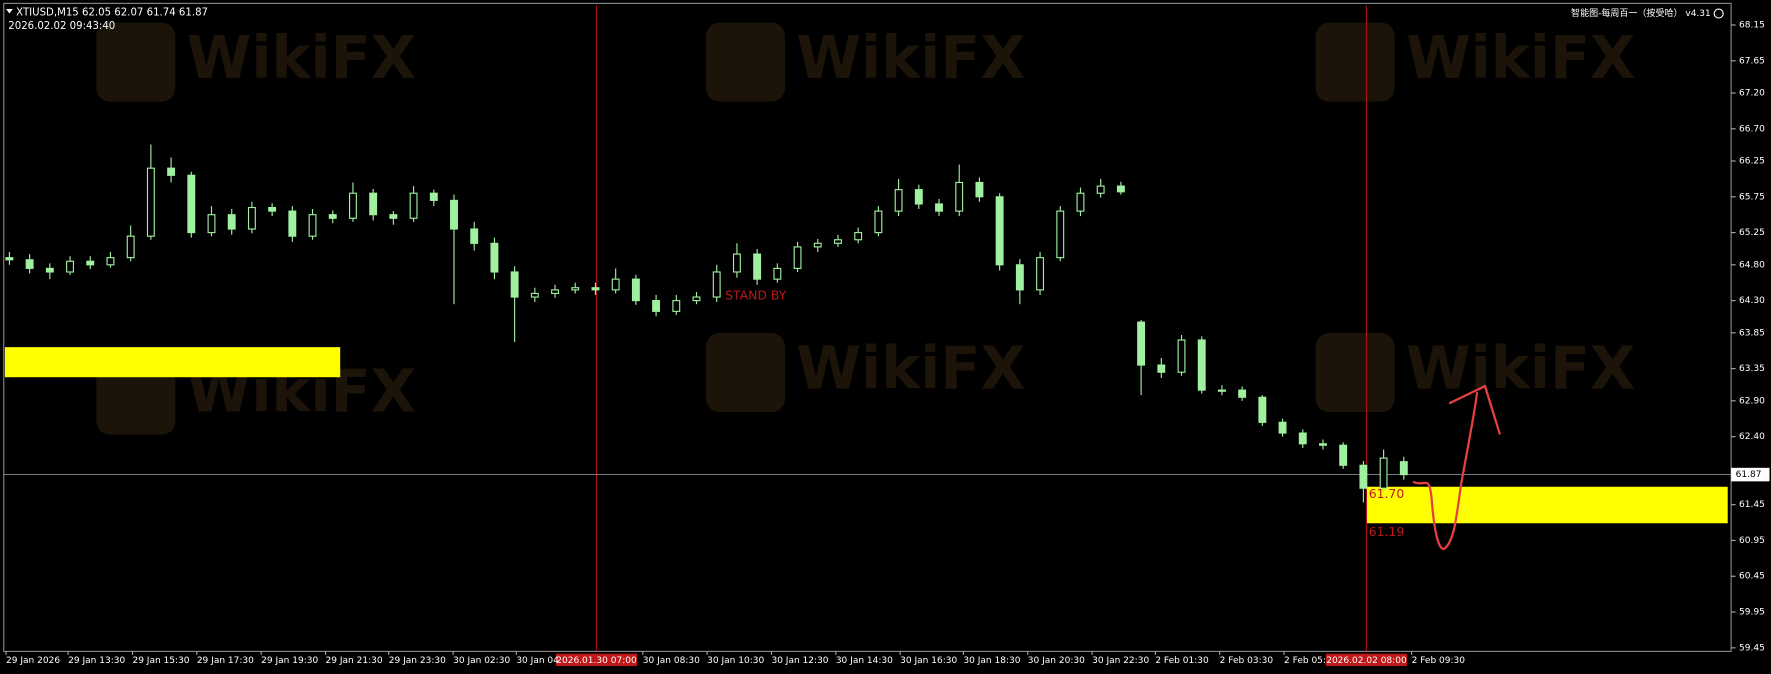 This screenshot has width=1771, height=674. What do you see at coordinates (735, 661) in the screenshot?
I see `x-tick-label: 30 Jan 10:30` at bounding box center [735, 661].